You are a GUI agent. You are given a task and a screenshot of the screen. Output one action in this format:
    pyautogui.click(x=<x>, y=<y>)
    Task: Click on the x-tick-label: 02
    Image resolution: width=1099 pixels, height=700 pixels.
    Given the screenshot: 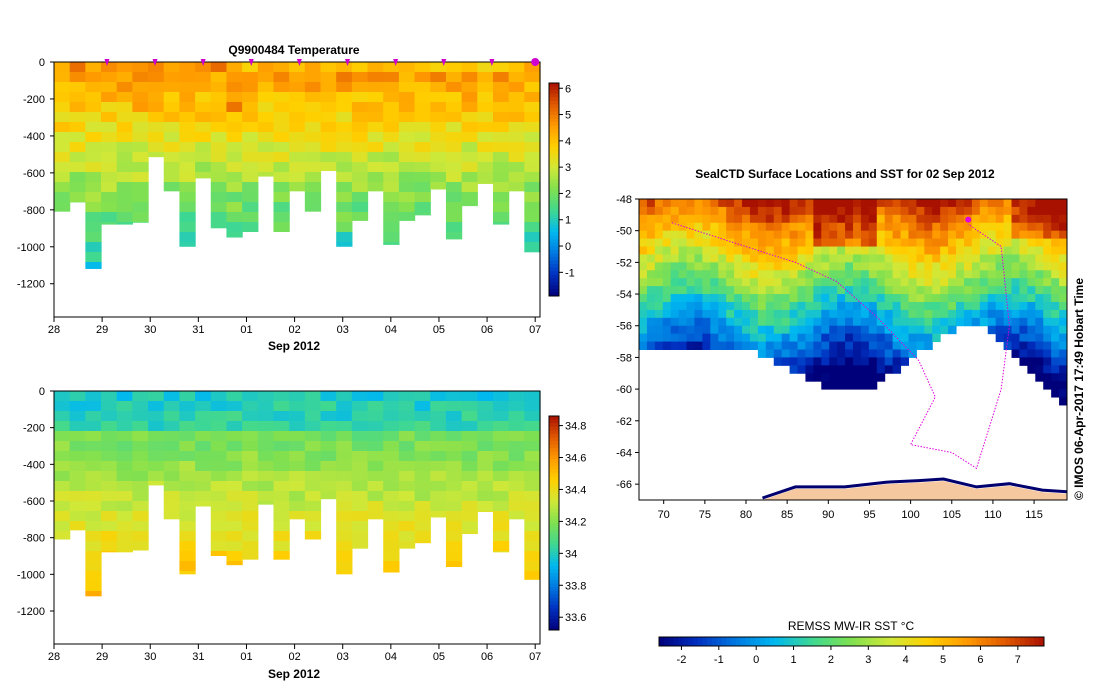 What is the action you would take?
    pyautogui.click(x=294, y=657)
    